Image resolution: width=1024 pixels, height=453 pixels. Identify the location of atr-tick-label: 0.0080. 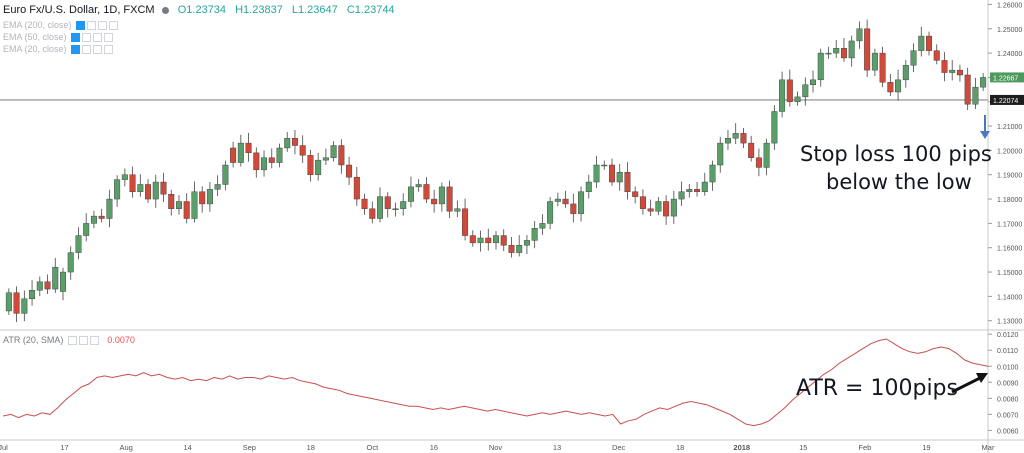
(1008, 399).